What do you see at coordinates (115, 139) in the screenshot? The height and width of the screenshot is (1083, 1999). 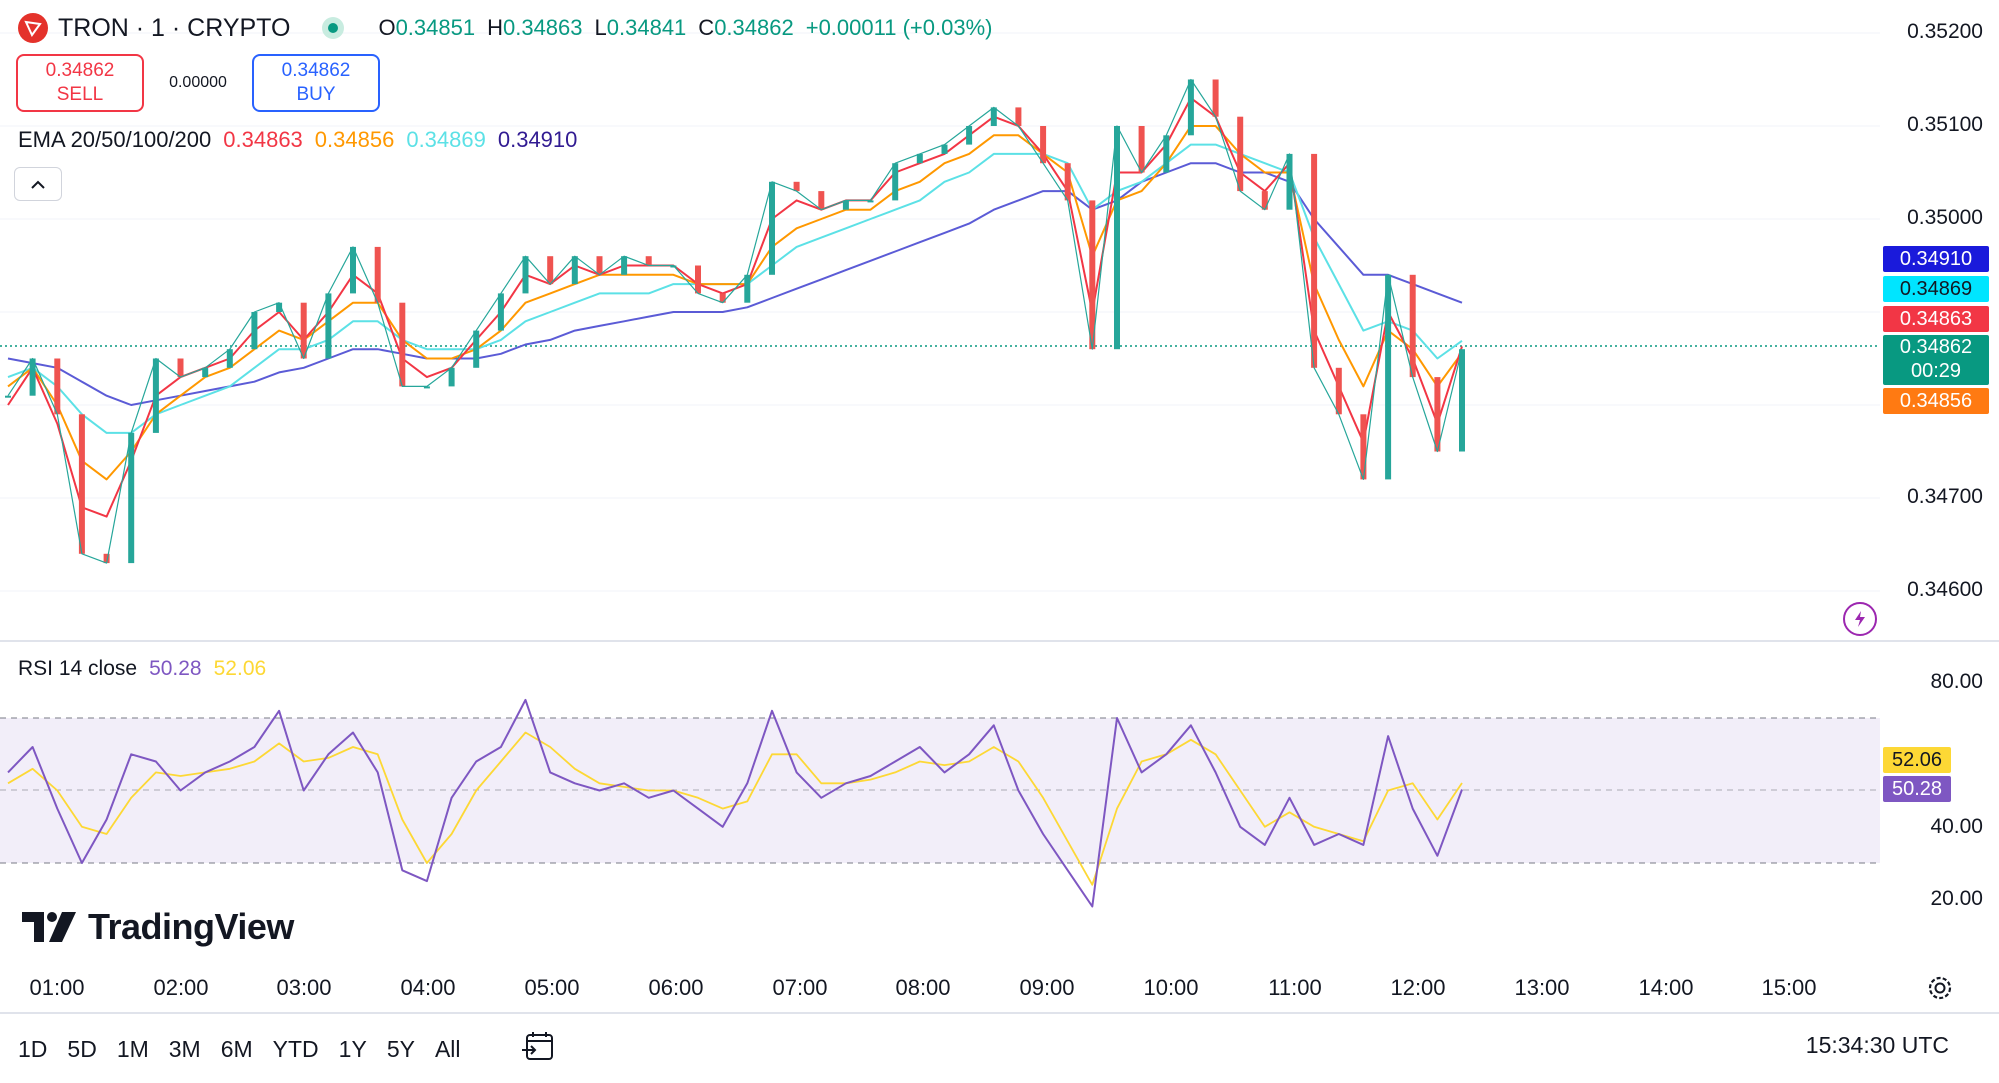 I see `ema-legend-label: EMA 20/50/100/200` at bounding box center [115, 139].